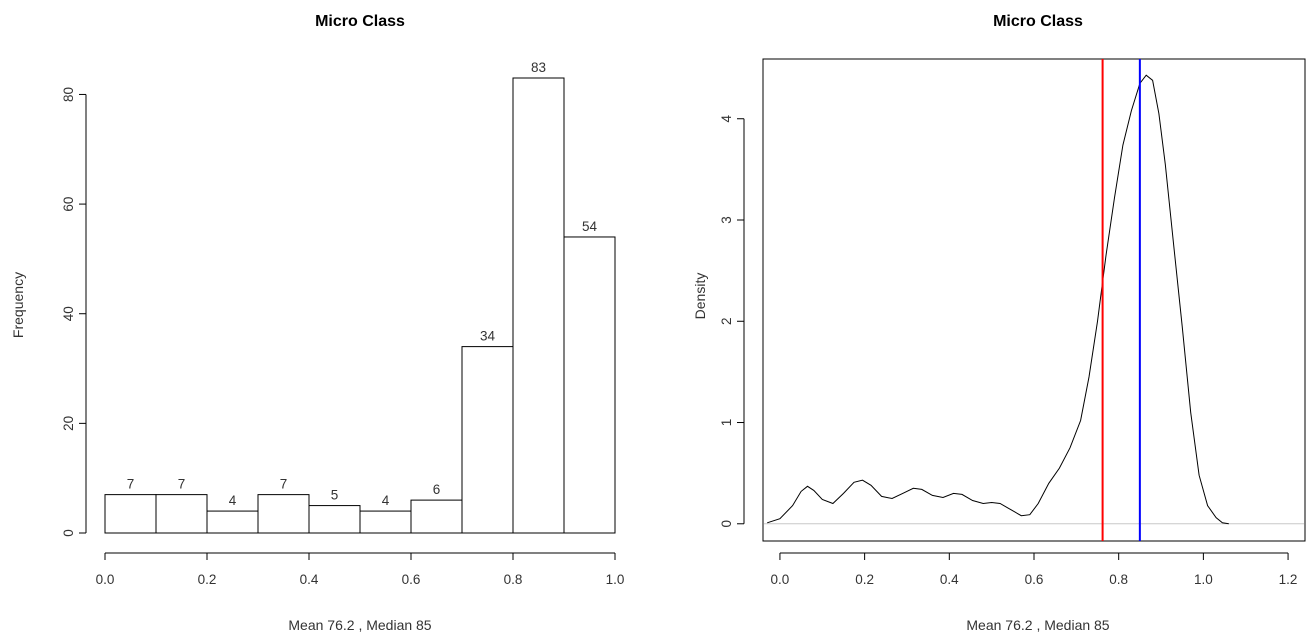 The height and width of the screenshot is (637, 1306). What do you see at coordinates (726, 423) in the screenshot?
I see `density-y-tick-label: 1` at bounding box center [726, 423].